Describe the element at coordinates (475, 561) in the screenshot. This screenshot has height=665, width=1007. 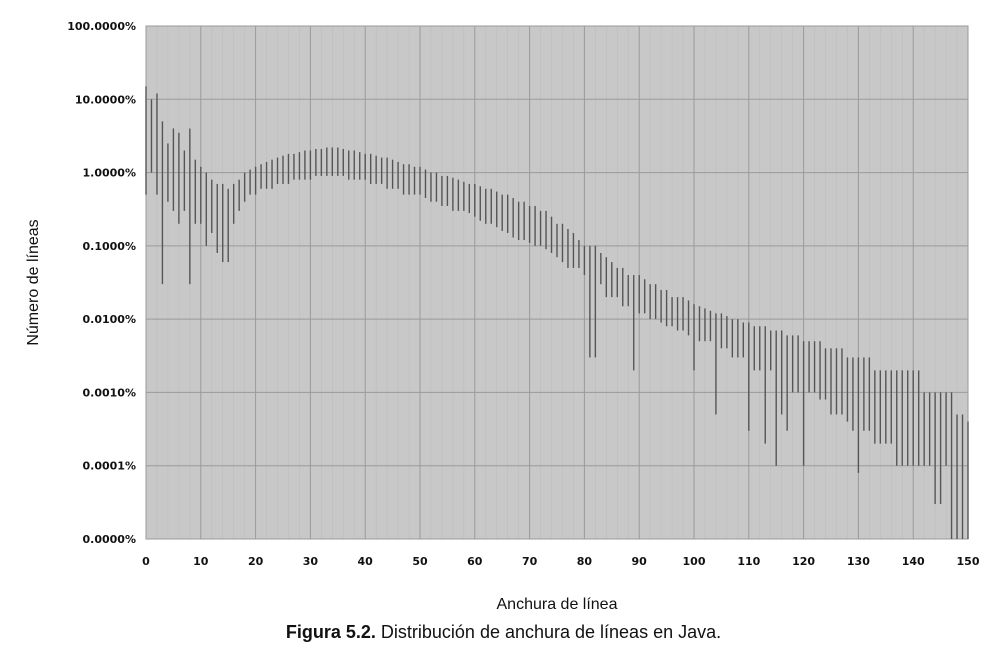
I see `x-tick-label: 60` at that location.